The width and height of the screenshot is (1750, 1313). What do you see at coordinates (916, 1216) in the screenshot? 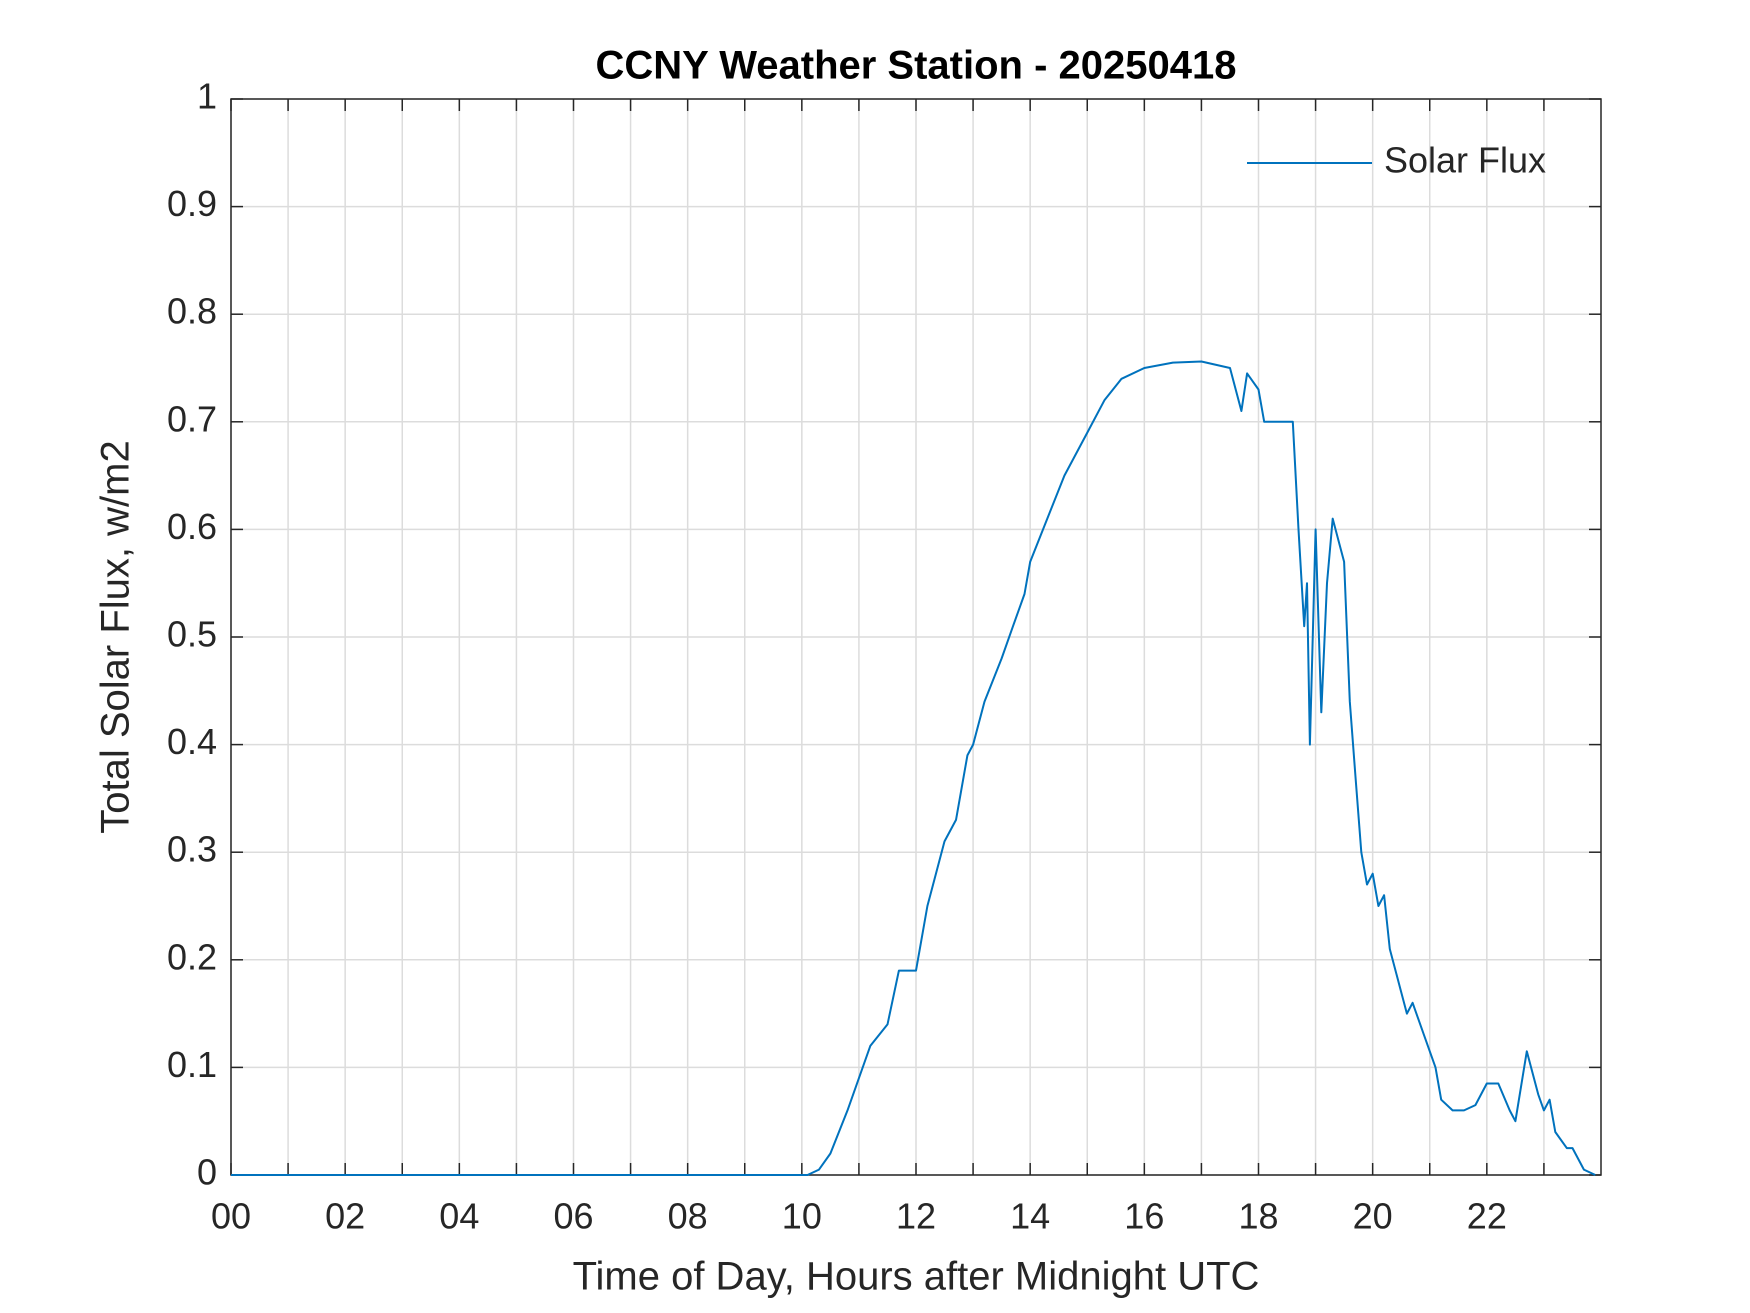
I see `x-tick-label: 12` at bounding box center [916, 1216].